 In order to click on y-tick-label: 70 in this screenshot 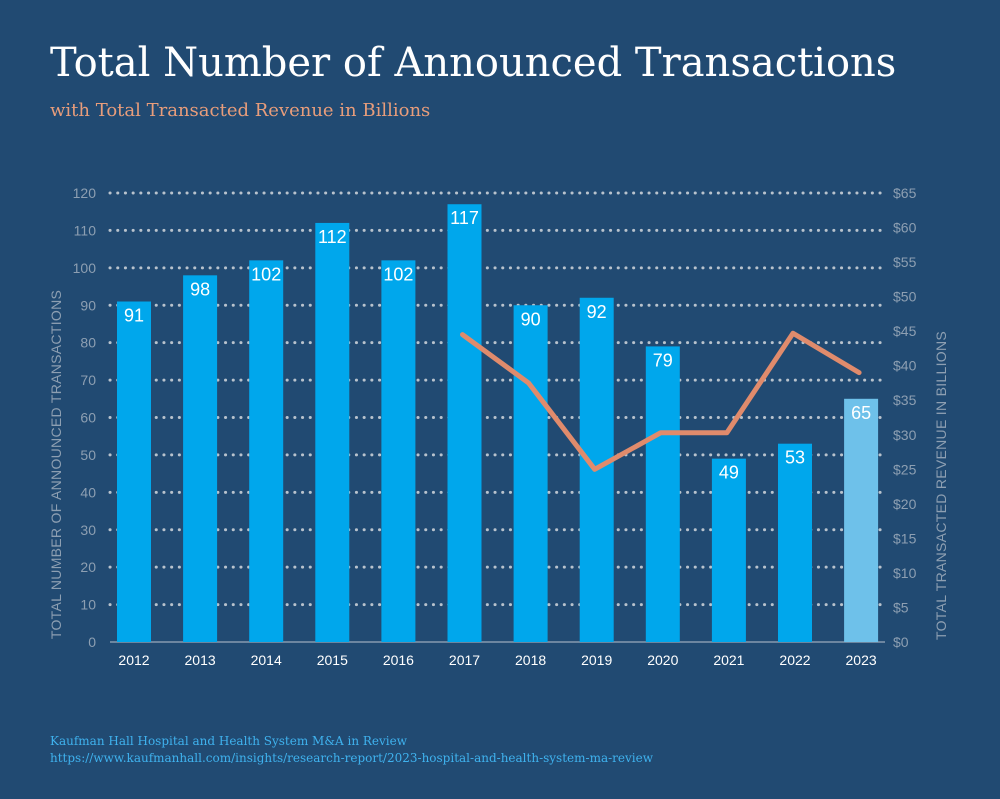, I will do `click(88, 380)`.